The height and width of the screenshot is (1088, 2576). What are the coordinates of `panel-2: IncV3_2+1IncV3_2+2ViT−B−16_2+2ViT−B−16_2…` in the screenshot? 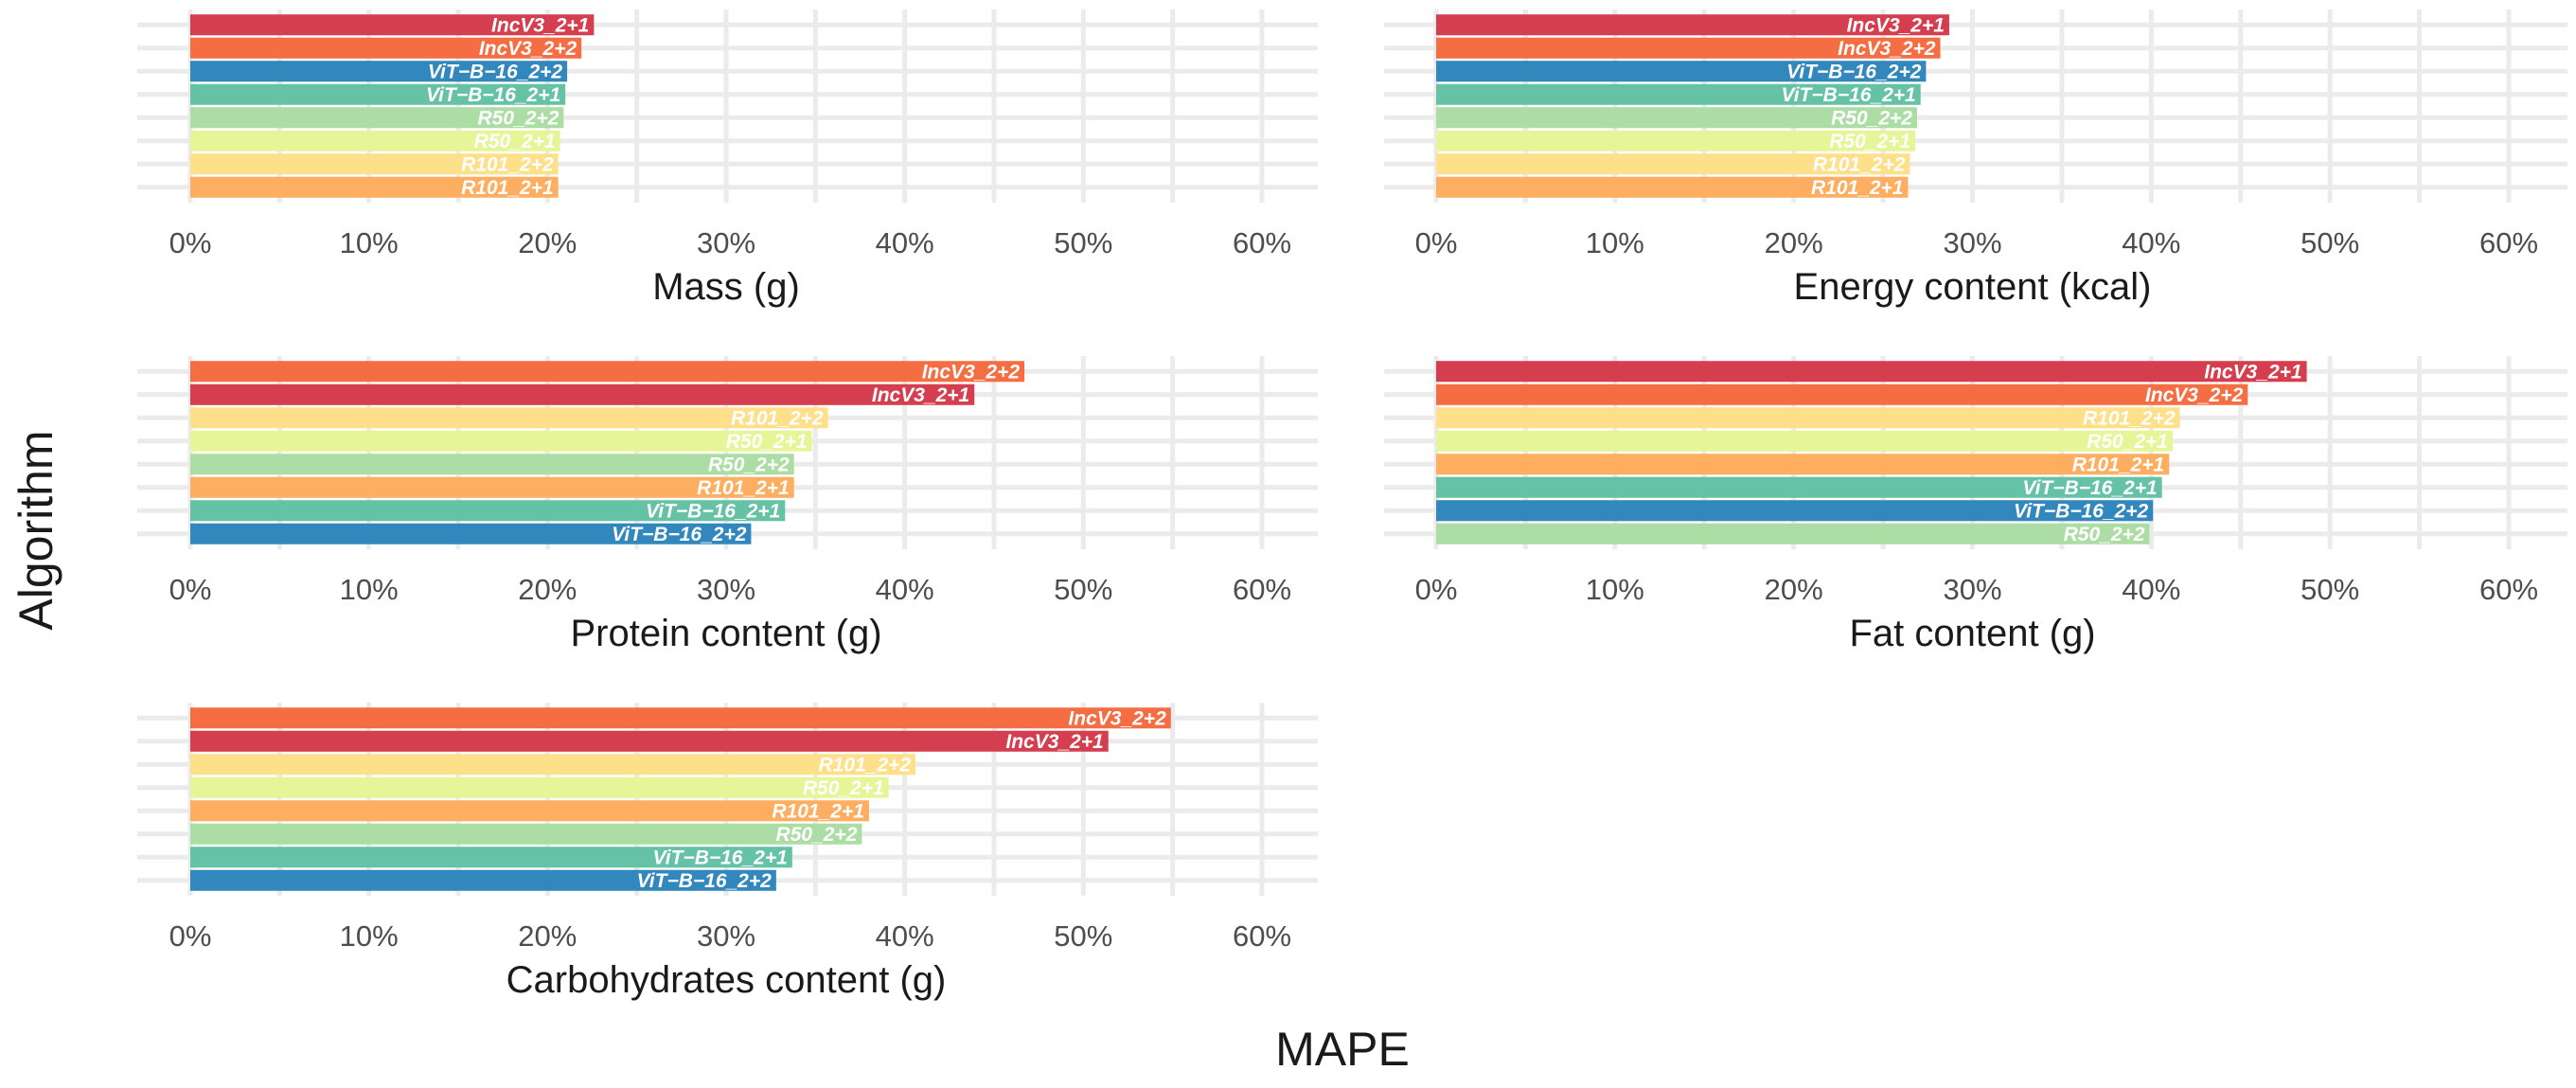 It's located at (1975, 159).